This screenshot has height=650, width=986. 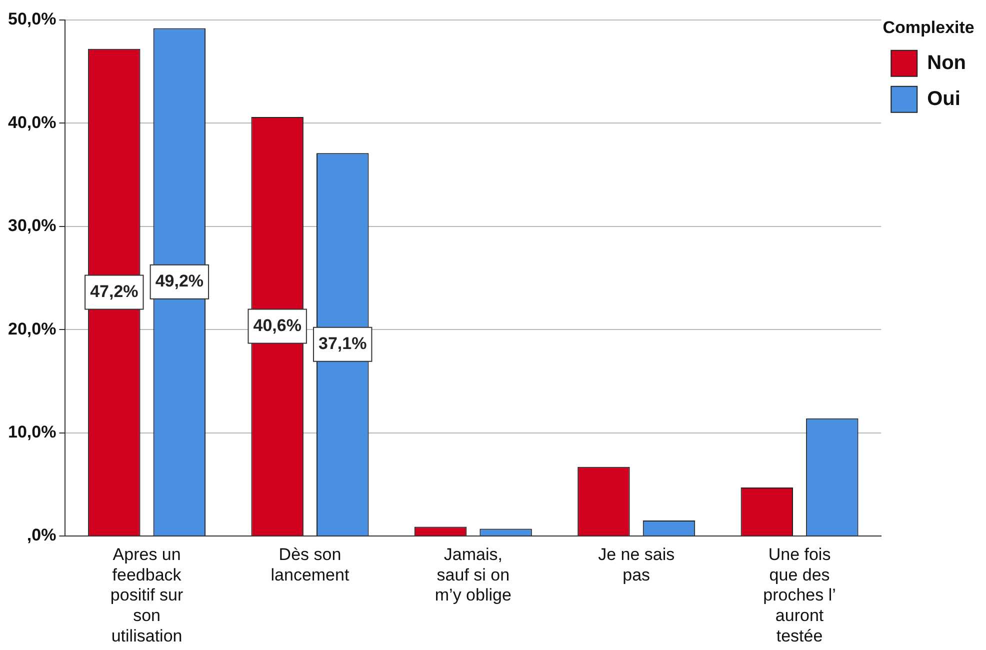 I want to click on y-tick-label: 40,0%, so click(x=32, y=122).